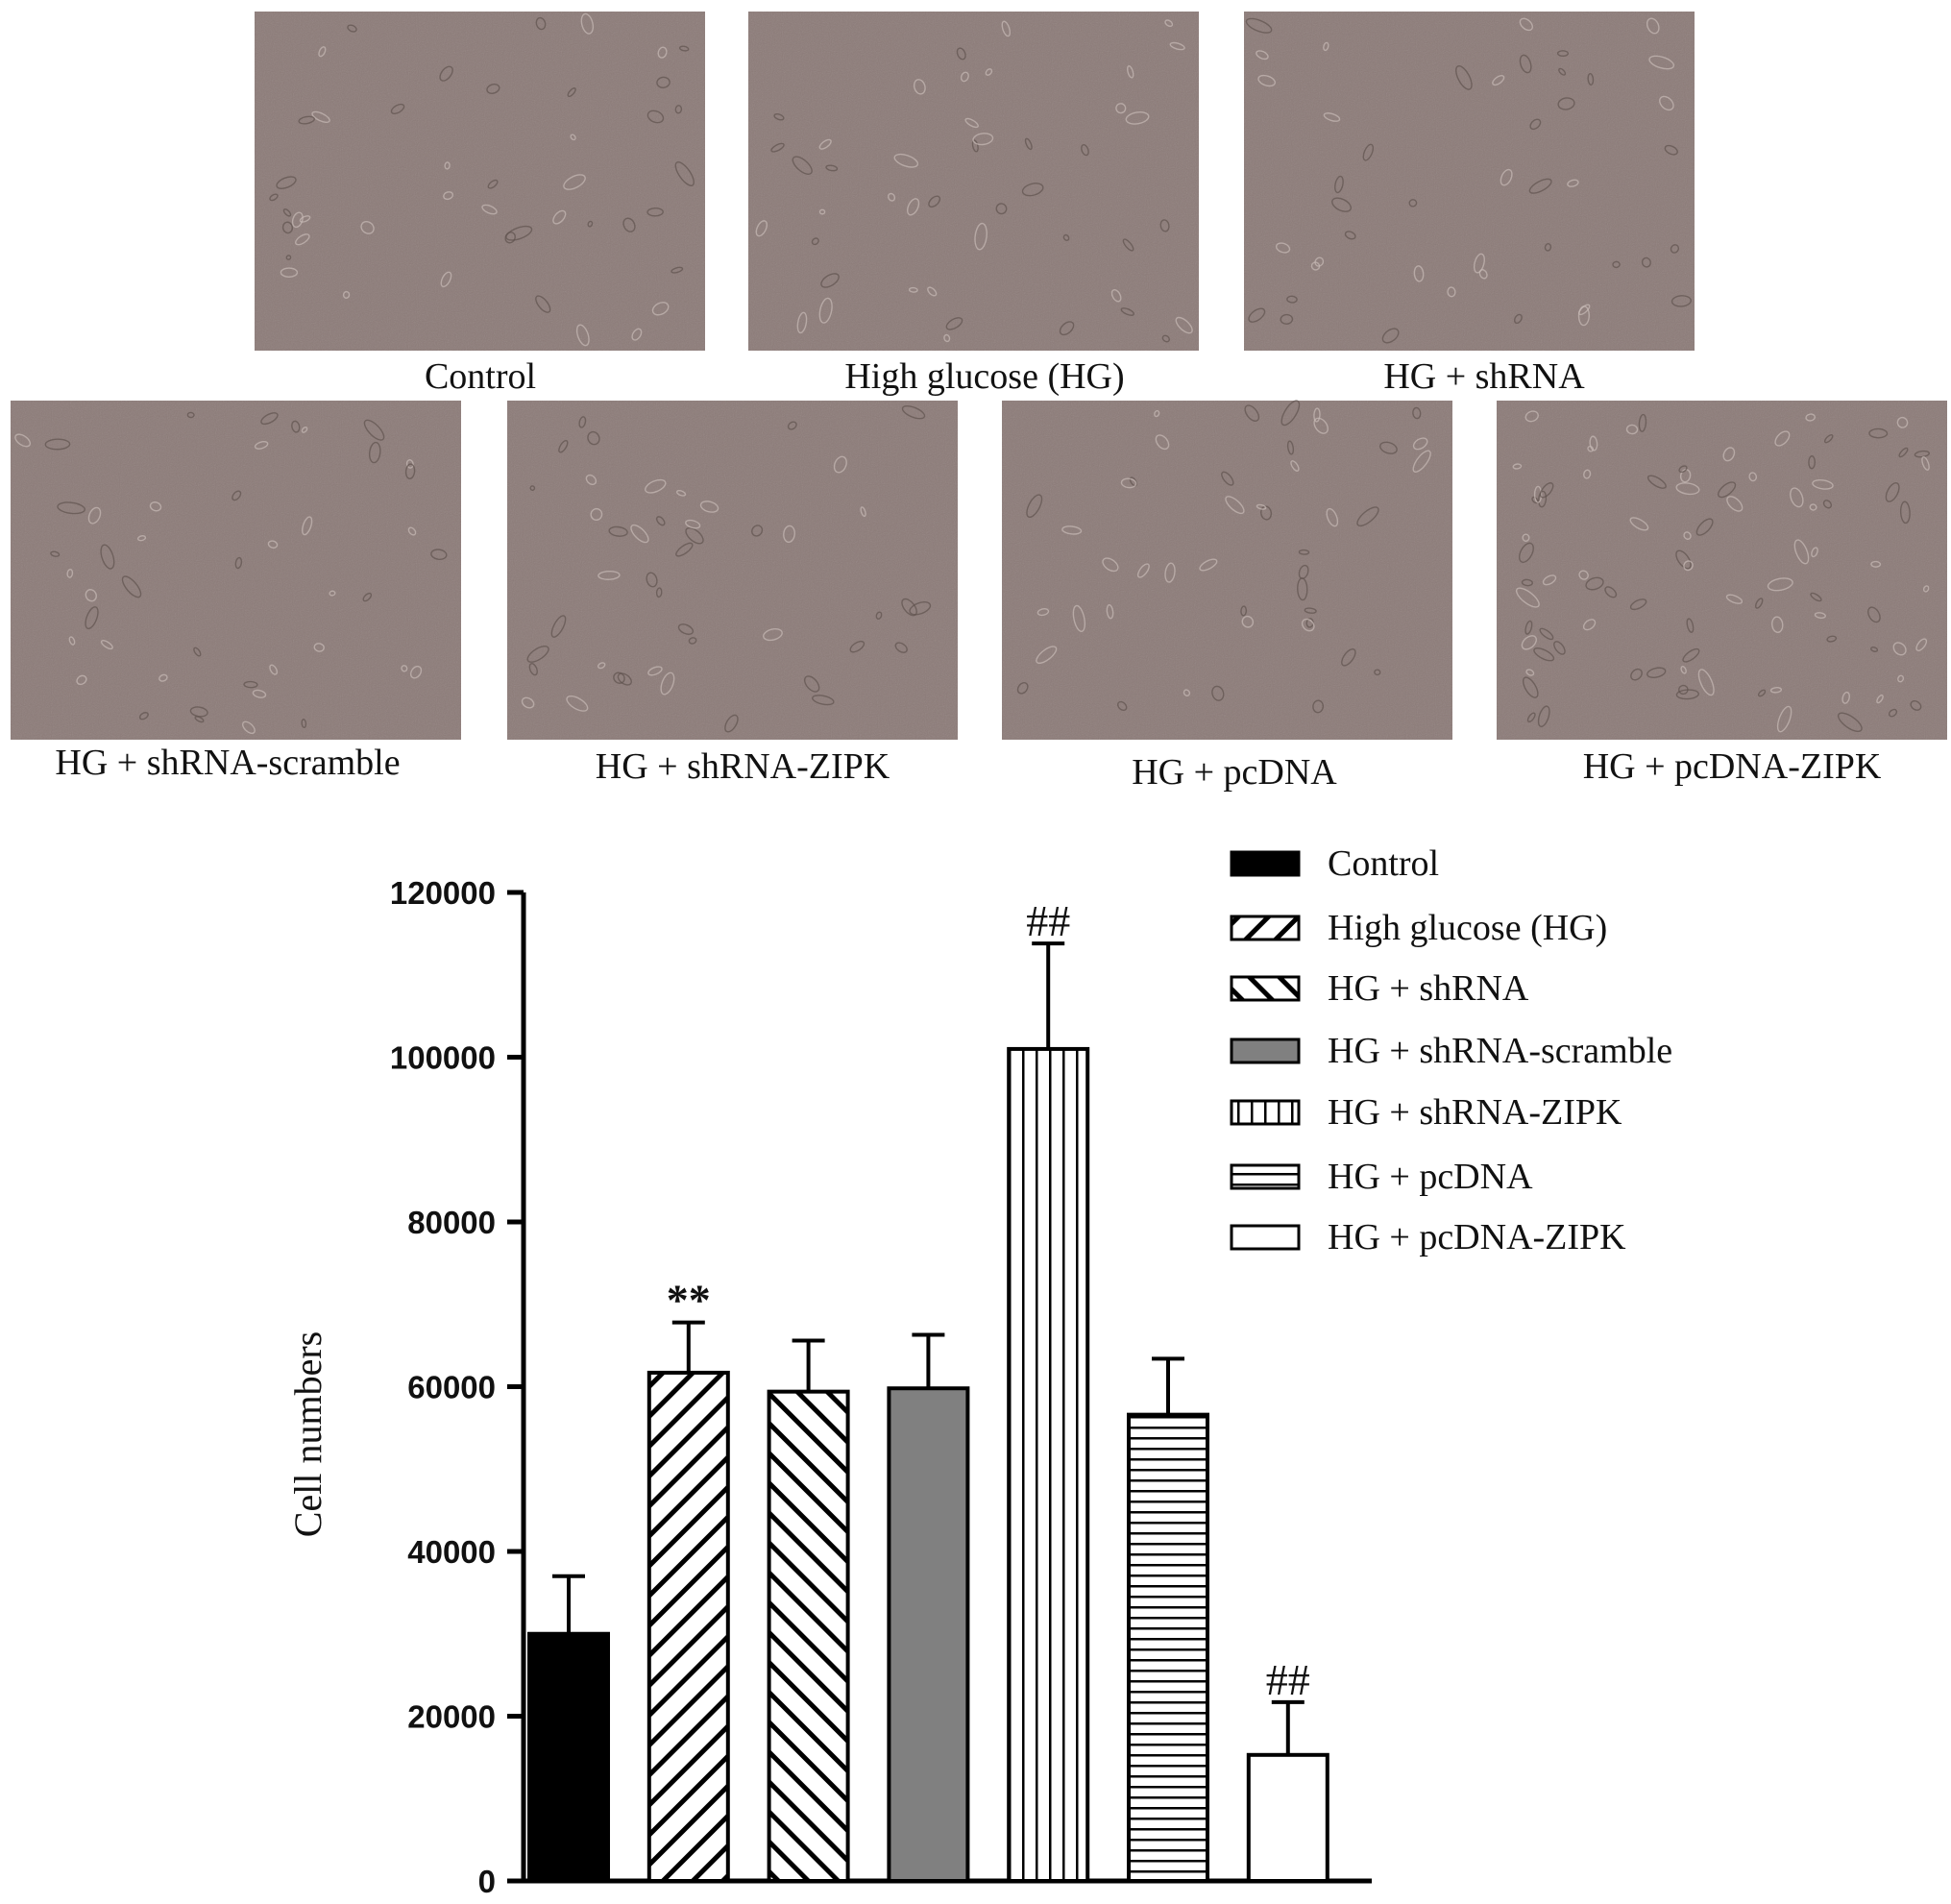 The image size is (1951, 1904). I want to click on micrograph-hg-shrna-zipk, so click(732, 570).